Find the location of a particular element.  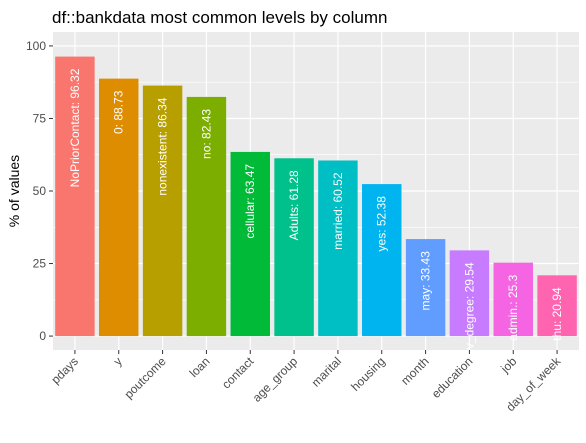

bar-poutcome is located at coordinates (162, 211).